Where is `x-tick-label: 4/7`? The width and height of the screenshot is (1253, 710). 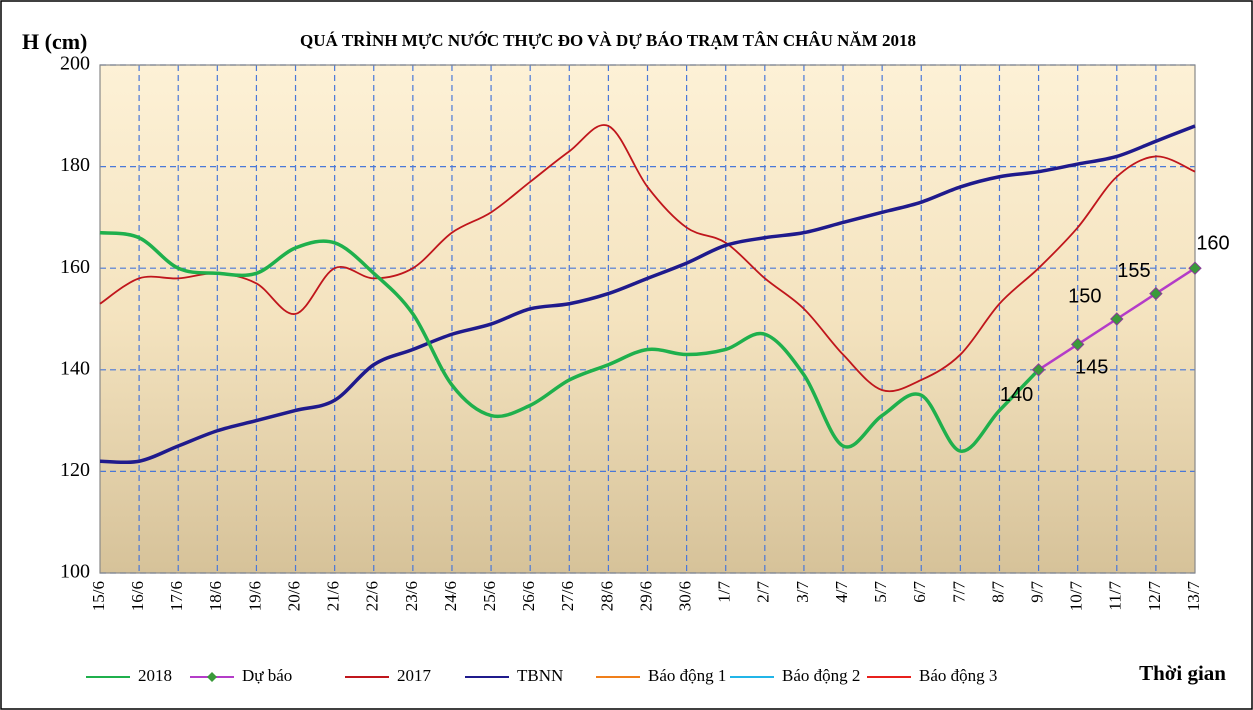 x-tick-label: 4/7 is located at coordinates (841, 592).